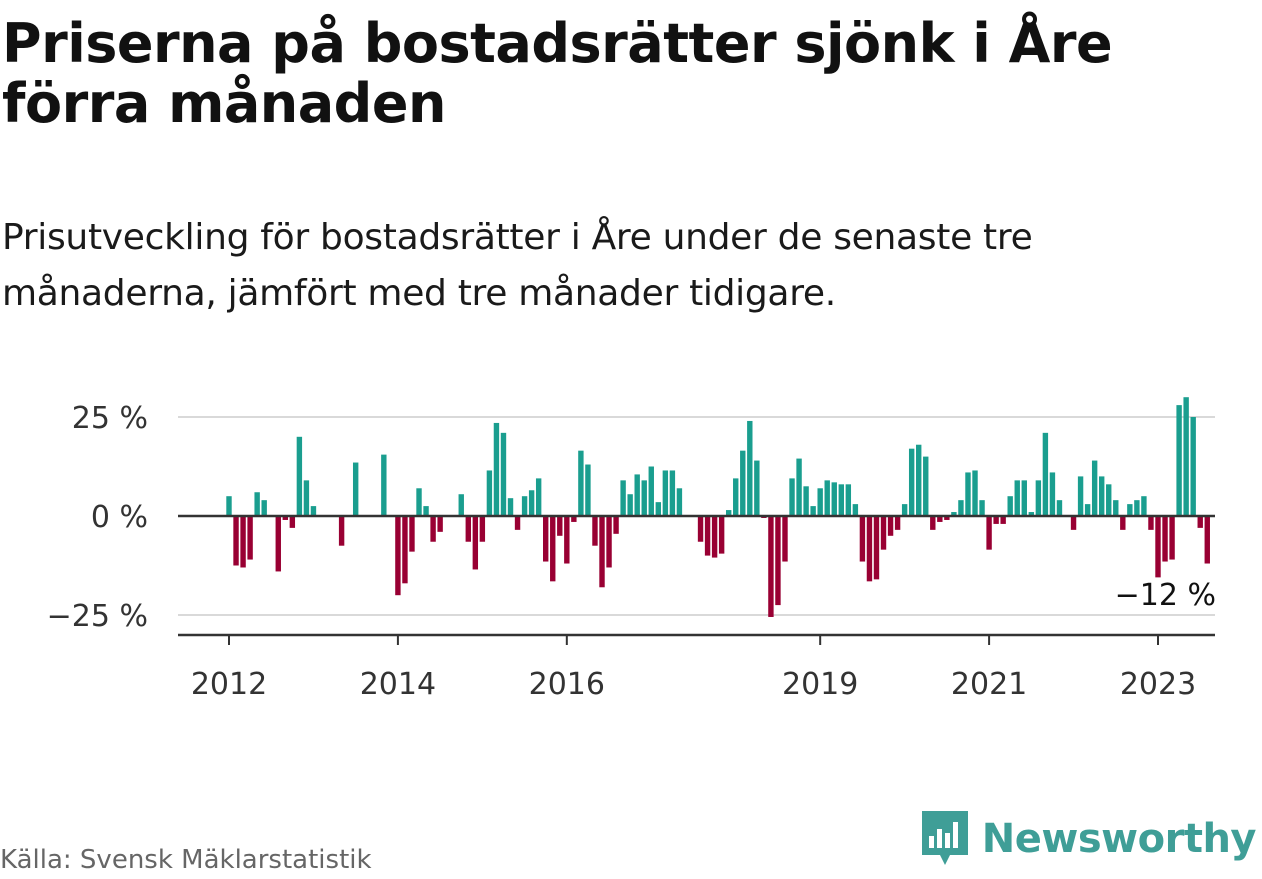 This screenshot has height=879, width=1262. I want to click on y-tick-label: 0 %, so click(119, 517).